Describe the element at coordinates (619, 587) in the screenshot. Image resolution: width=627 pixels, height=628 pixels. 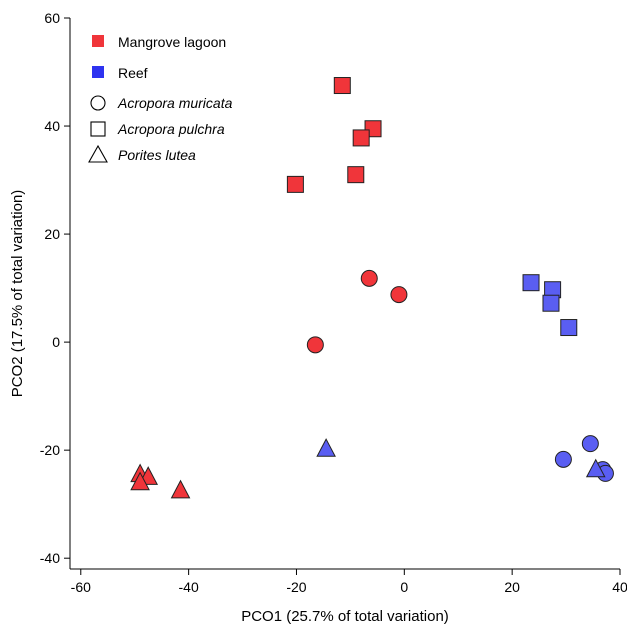
I see `x-tick-label: 40` at that location.